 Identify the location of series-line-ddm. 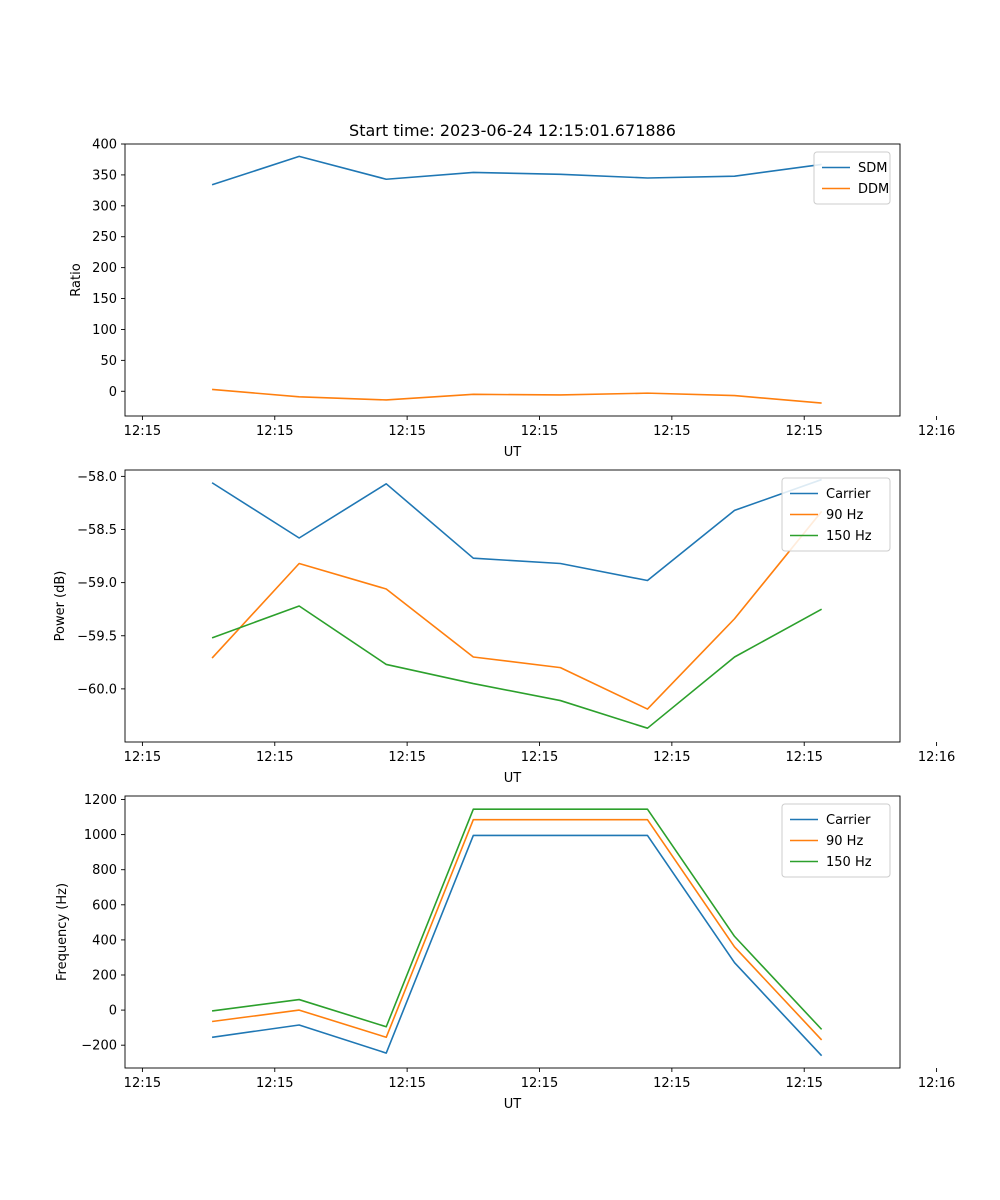
(517, 396).